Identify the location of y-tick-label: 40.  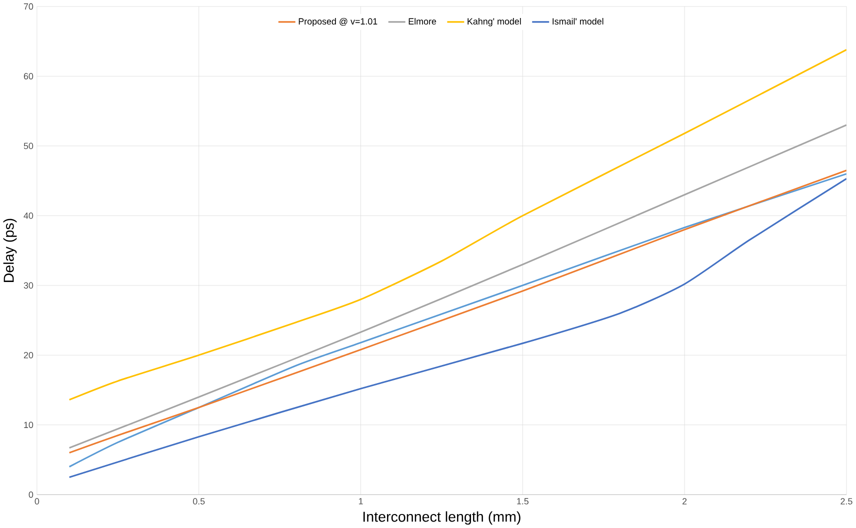
(29, 215).